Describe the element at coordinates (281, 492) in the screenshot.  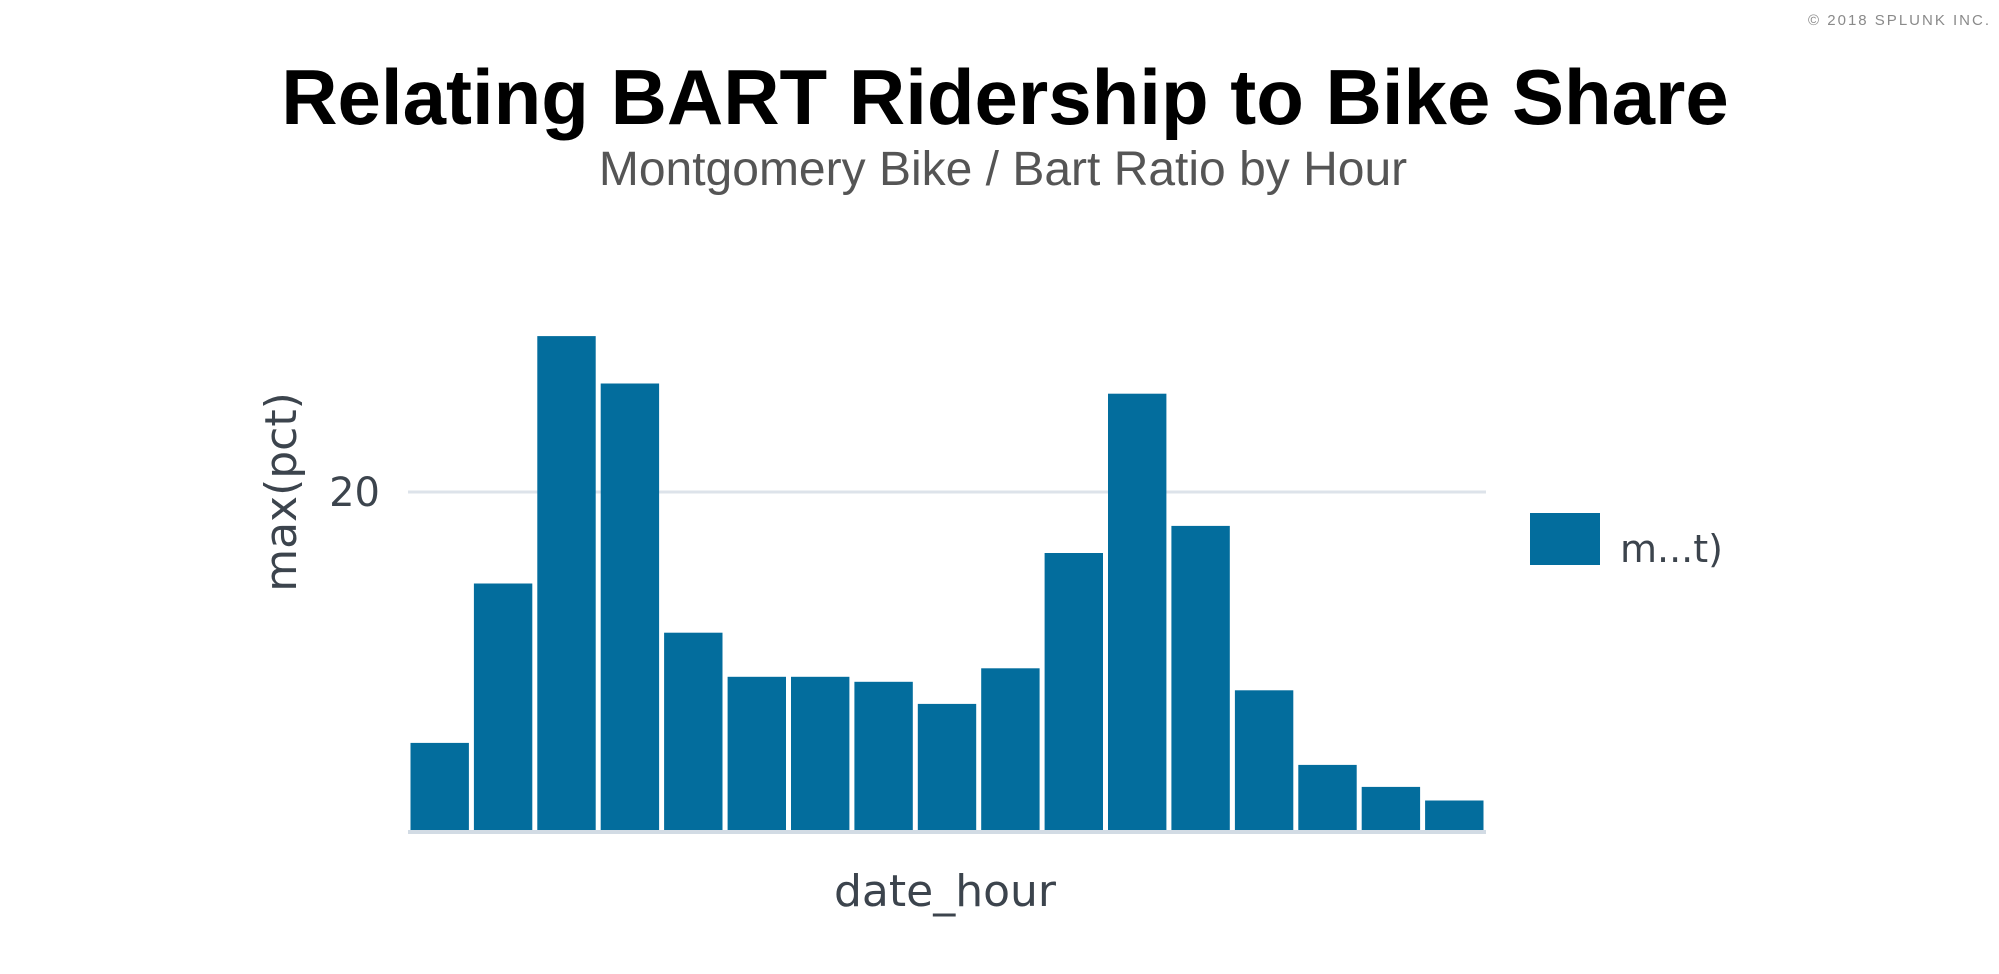
I see `y-axis-title: max(pct)` at that location.